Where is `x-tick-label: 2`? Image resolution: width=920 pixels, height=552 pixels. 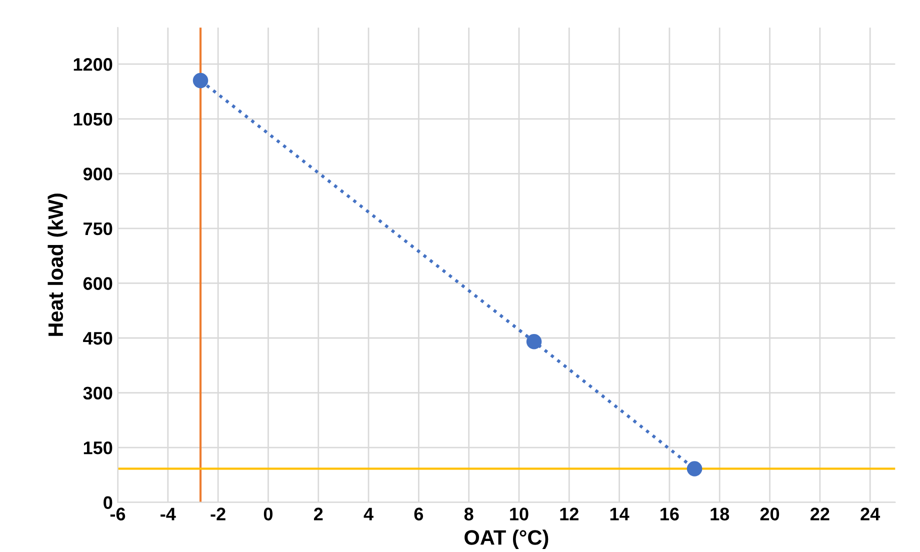 x-tick-label: 2 is located at coordinates (318, 514).